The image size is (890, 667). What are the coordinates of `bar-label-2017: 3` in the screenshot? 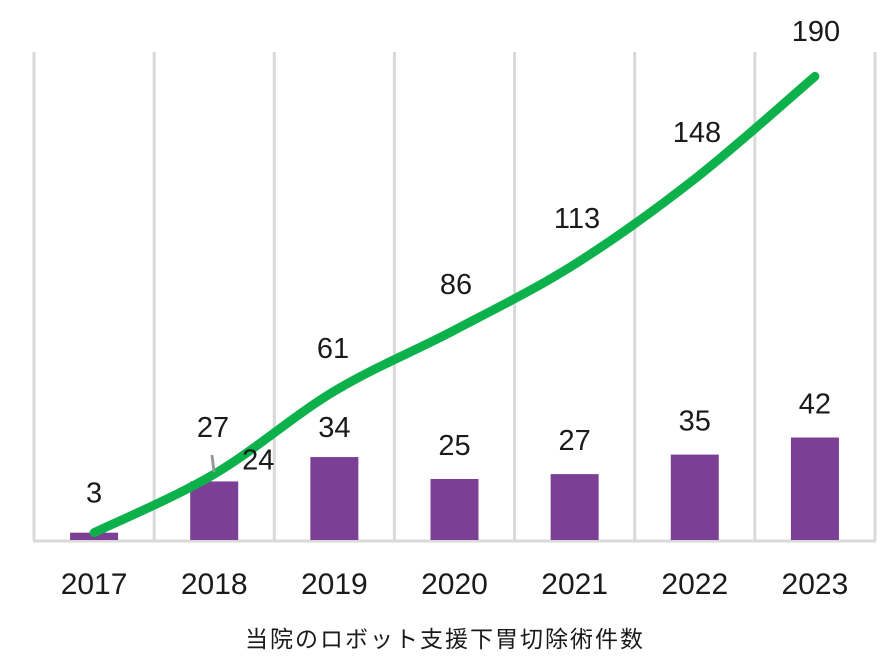 It's located at (94, 494).